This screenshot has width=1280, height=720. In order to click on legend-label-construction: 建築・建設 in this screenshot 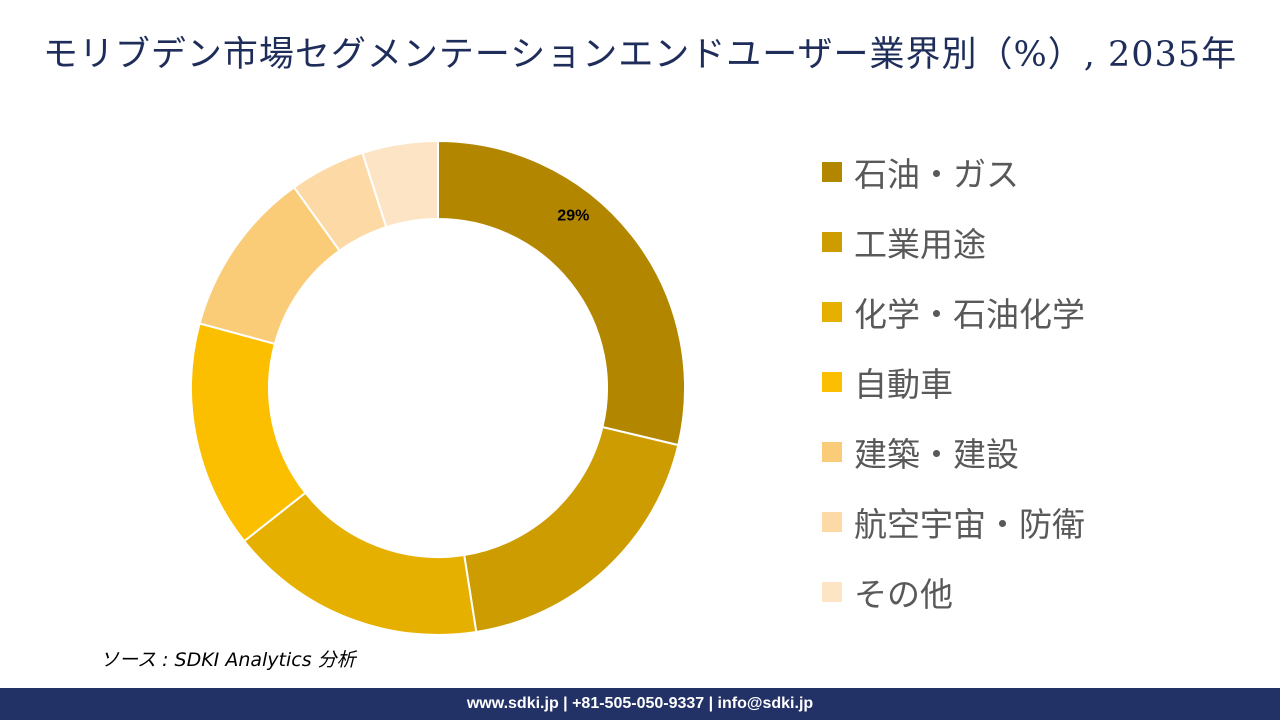, I will do `click(936, 454)`.